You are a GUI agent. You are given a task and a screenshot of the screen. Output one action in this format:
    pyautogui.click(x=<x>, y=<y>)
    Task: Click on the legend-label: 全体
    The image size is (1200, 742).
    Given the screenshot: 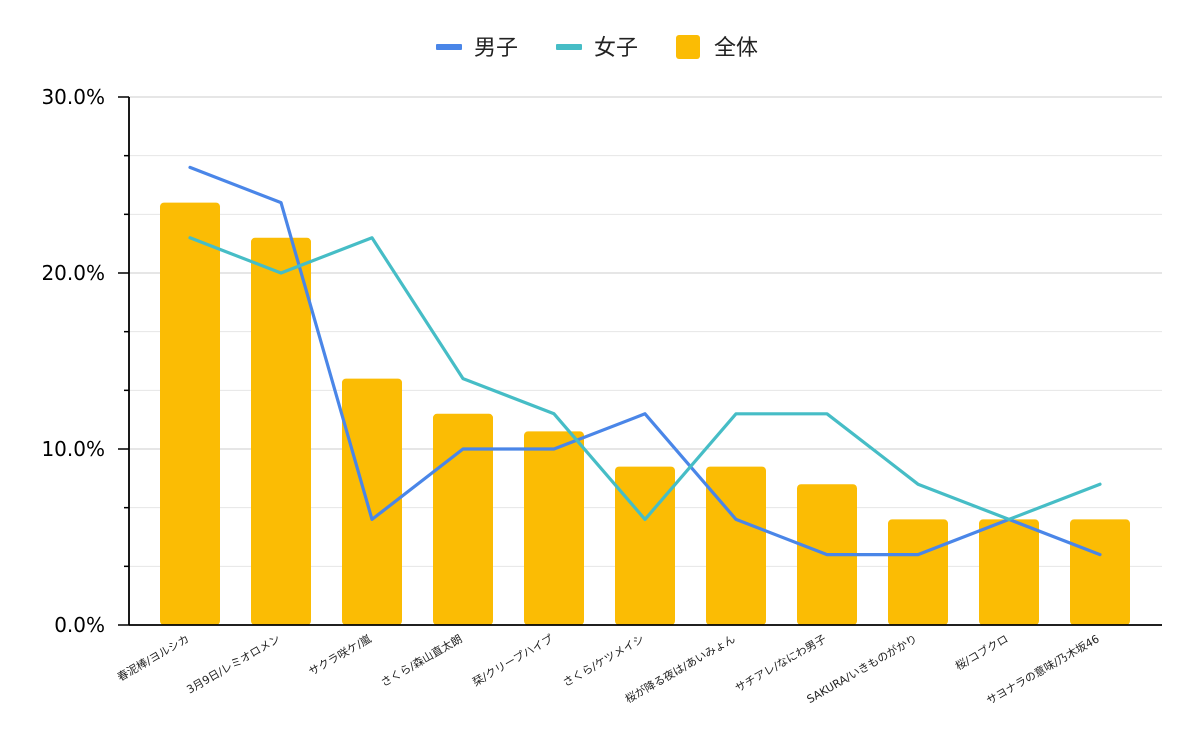 What is the action you would take?
    pyautogui.click(x=736, y=48)
    